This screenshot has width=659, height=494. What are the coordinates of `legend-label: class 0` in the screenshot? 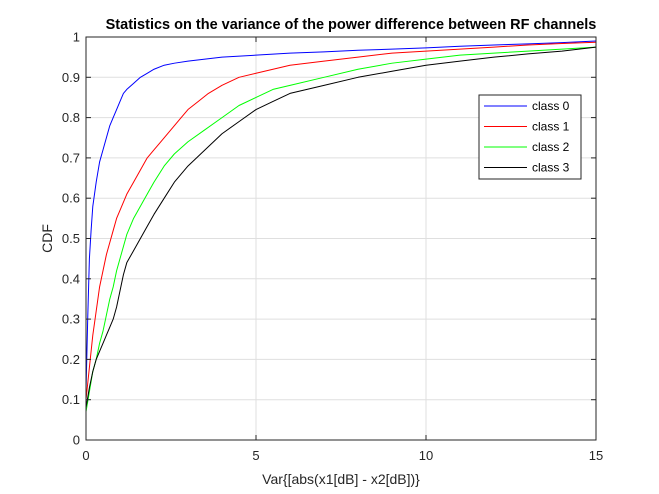 It's located at (551, 106).